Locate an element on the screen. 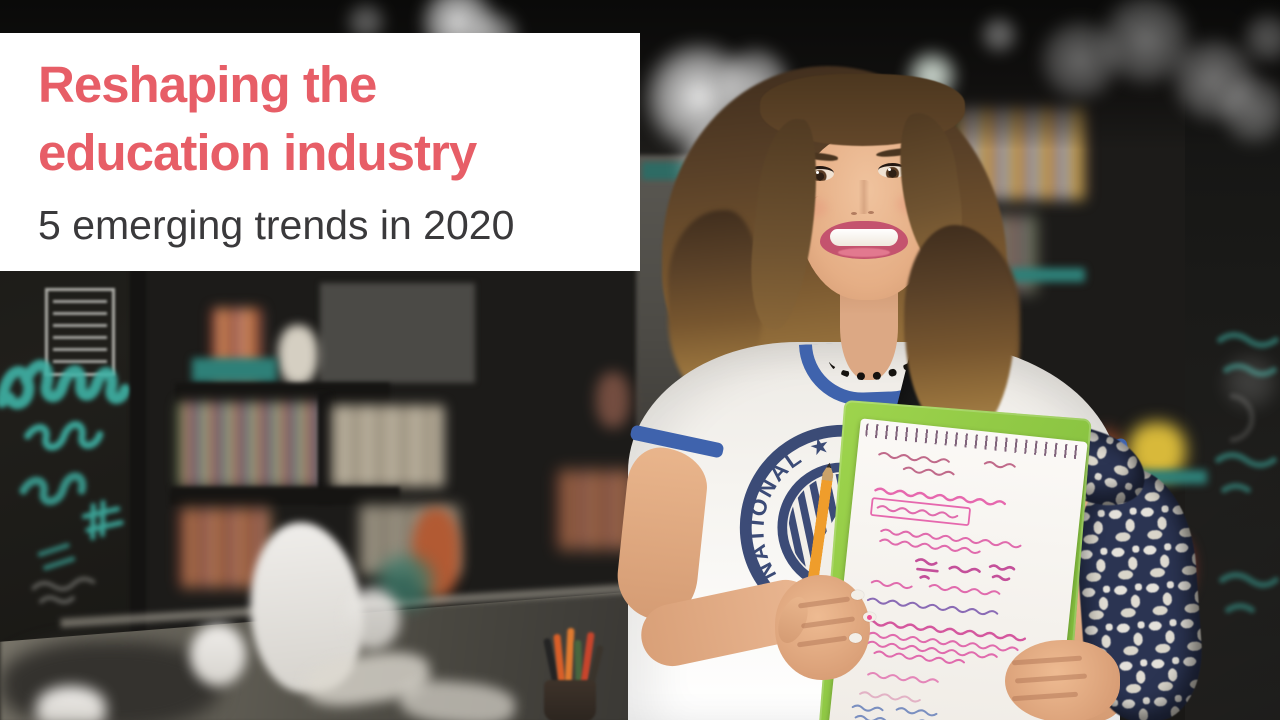 This screenshot has width=1280, height=720. bookshelf-back-panel is located at coordinates (397, 333).